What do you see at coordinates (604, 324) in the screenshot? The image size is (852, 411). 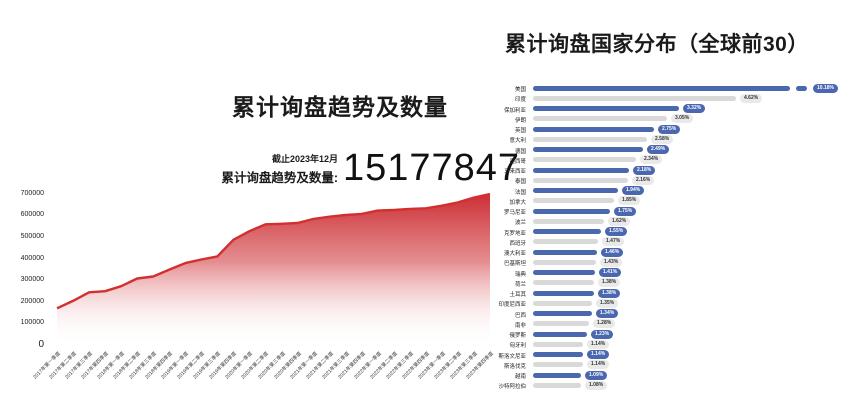 I see `value-badge: 1.28%` at bounding box center [604, 324].